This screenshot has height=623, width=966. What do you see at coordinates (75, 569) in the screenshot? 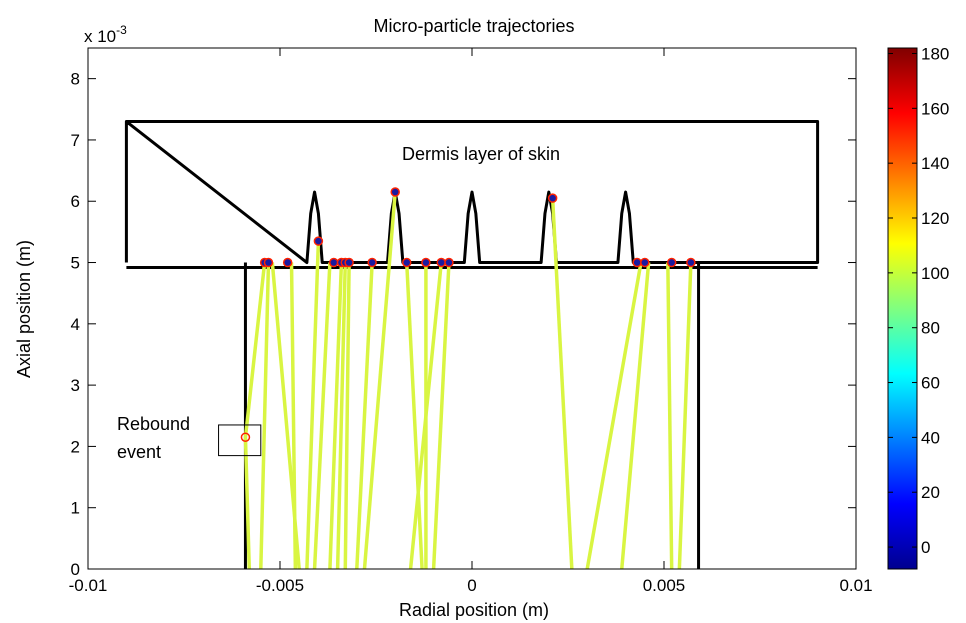
I see `y-tick-label: 0` at bounding box center [75, 569].